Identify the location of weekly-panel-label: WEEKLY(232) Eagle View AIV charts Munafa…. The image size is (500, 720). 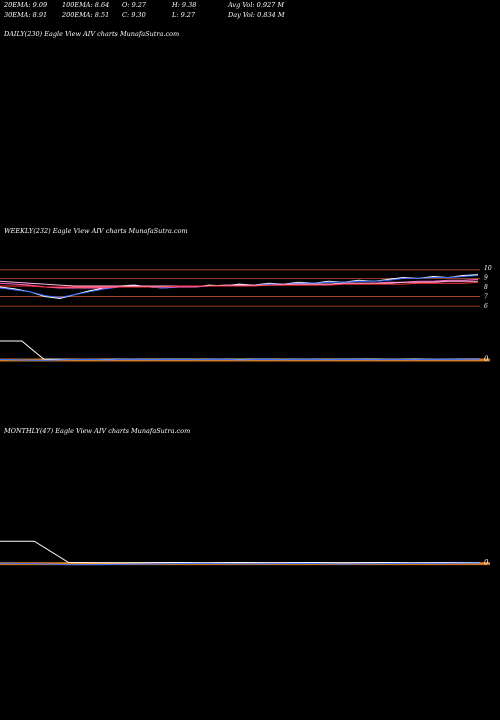
(96, 231).